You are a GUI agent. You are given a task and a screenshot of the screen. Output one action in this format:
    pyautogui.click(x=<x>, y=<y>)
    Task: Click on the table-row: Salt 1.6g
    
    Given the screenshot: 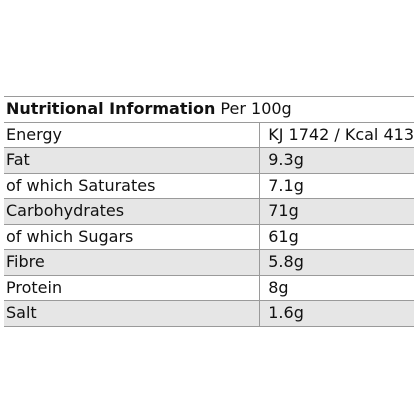 What is the action you would take?
    pyautogui.click(x=209, y=313)
    